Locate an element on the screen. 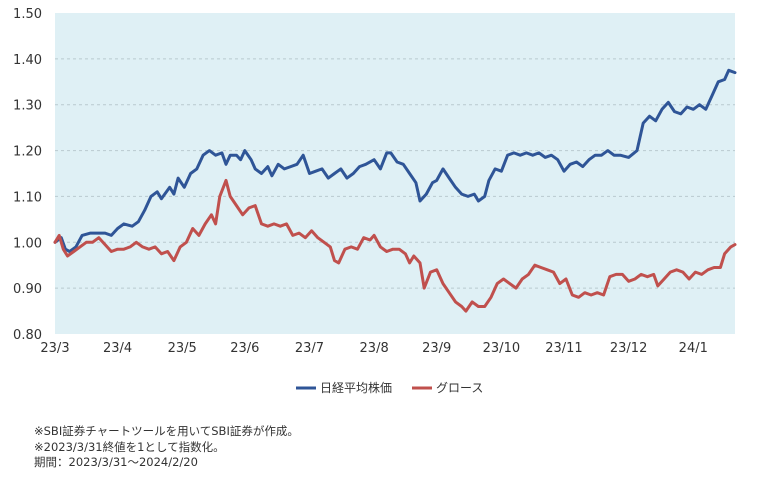 The height and width of the screenshot is (477, 759). x-tick-label: 23/4 is located at coordinates (117, 348).